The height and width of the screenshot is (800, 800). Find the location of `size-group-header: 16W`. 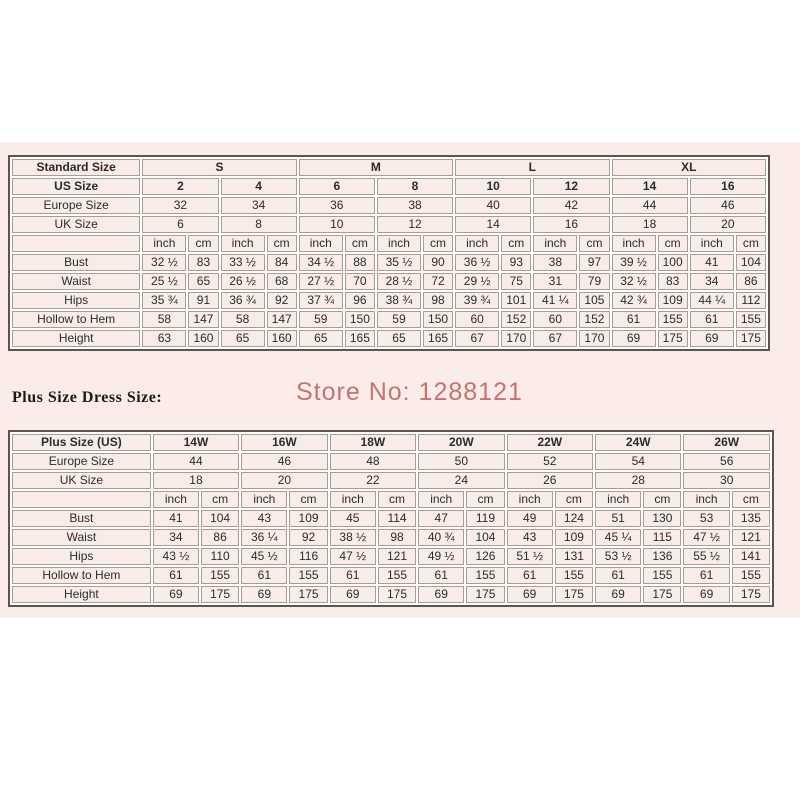

size-group-header: 16W is located at coordinates (284, 442).